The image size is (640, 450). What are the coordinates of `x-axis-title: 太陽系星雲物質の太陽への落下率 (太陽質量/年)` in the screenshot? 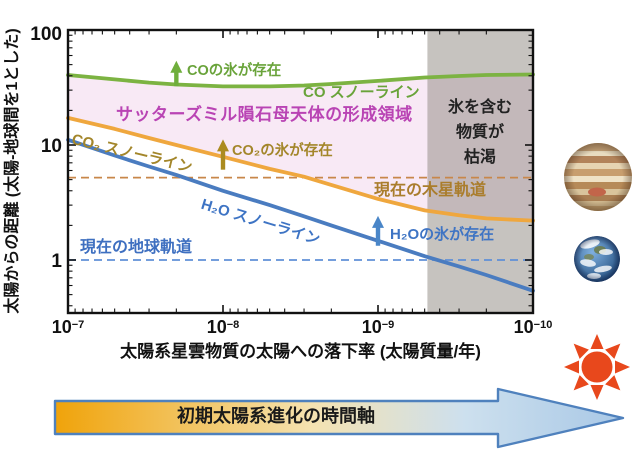 It's located at (300, 351).